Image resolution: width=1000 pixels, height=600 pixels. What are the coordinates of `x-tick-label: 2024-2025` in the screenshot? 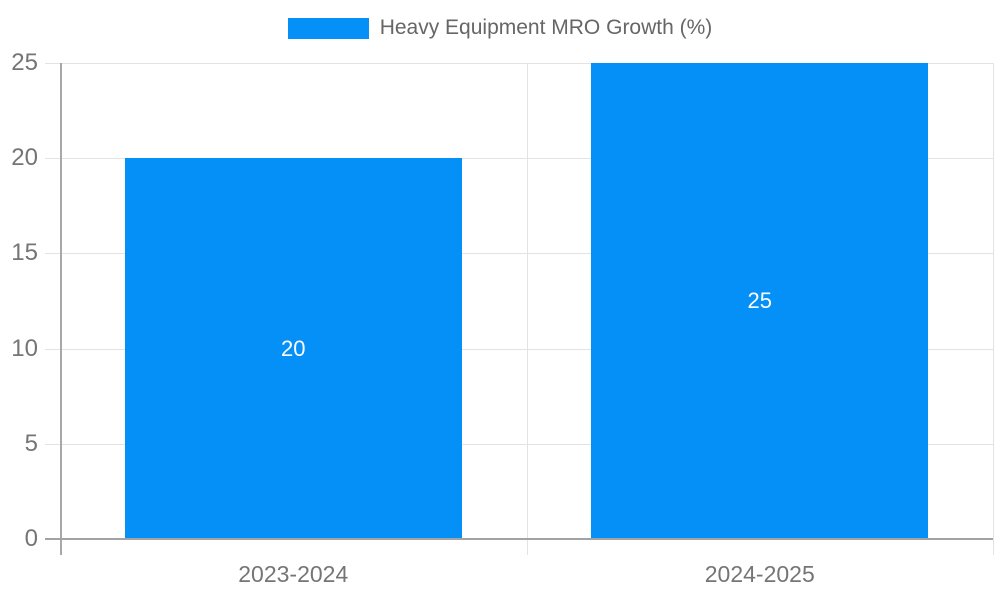 It's located at (759, 574).